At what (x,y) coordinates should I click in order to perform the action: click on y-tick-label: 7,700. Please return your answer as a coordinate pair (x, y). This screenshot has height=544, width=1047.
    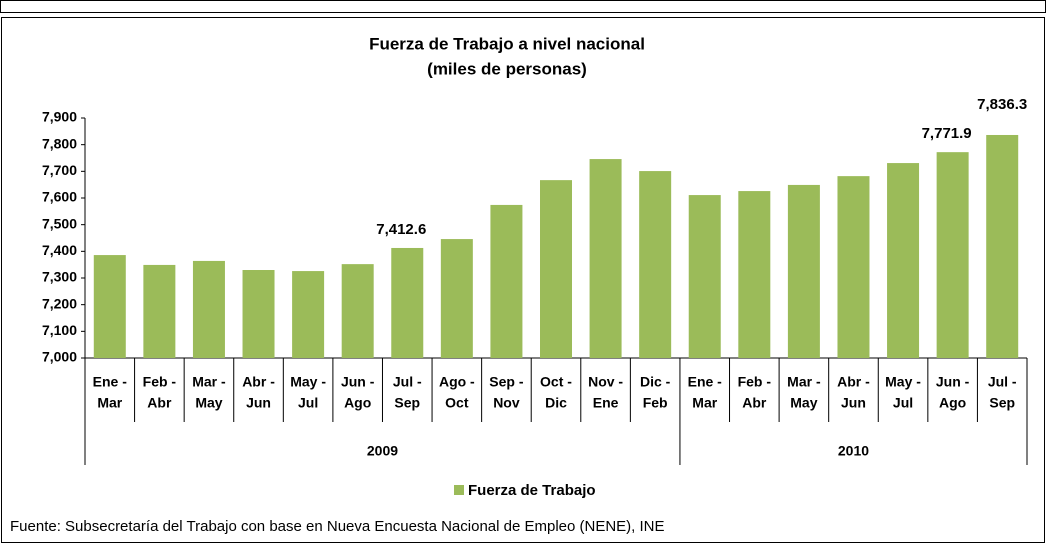
    Looking at the image, I should click on (59, 170).